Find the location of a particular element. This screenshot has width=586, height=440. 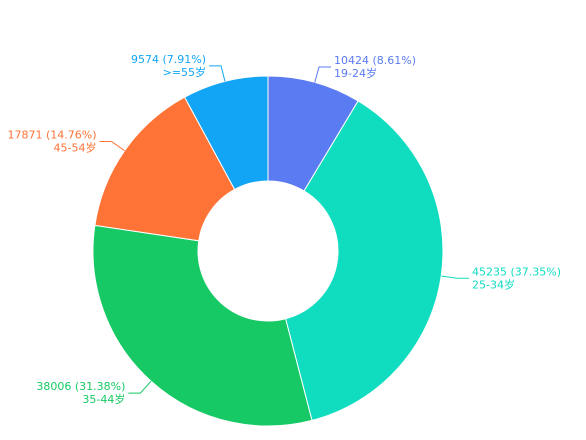

value-label: 10424 (8.61%) is located at coordinates (375, 60).